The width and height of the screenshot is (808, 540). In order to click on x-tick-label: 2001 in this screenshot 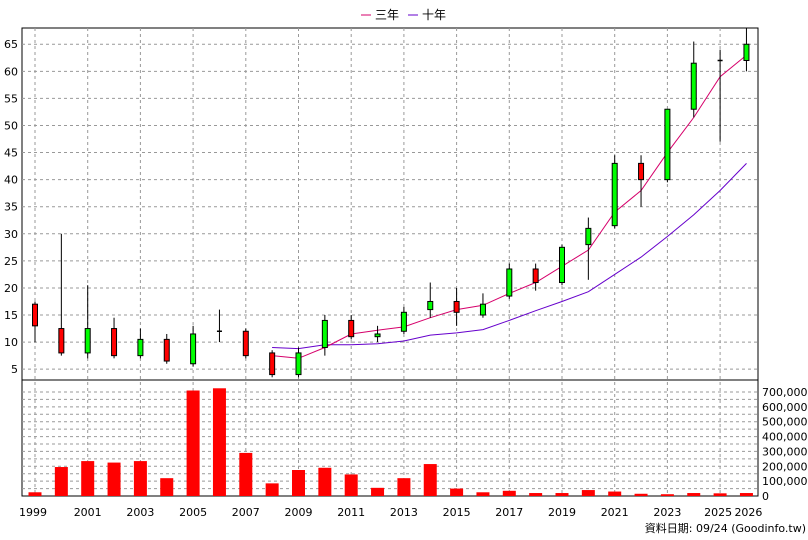, I will do `click(88, 512)`.